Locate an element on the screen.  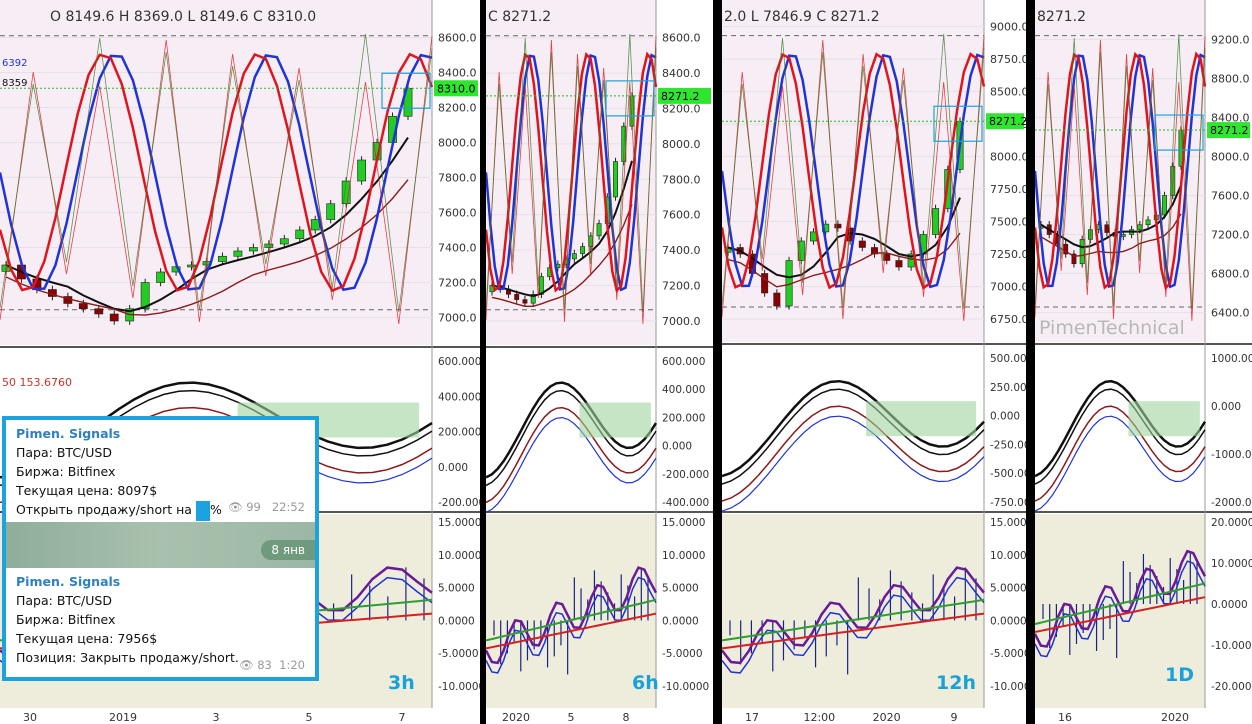
last-price-label: 8271.2 is located at coordinates (1229, 130).